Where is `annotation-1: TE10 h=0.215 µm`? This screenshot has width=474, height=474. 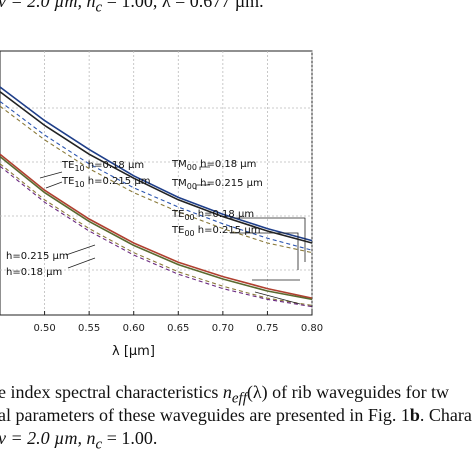 annotation-1: TE10 h=0.215 µm is located at coordinates (105, 182).